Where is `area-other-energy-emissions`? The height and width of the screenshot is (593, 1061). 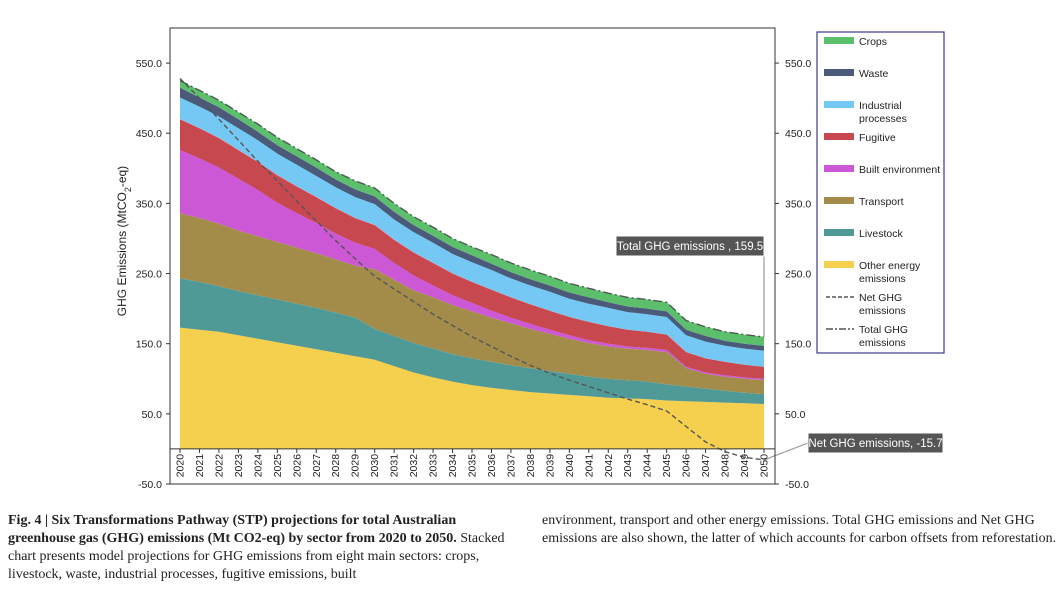
area-other-energy-emissions is located at coordinates (472, 388).